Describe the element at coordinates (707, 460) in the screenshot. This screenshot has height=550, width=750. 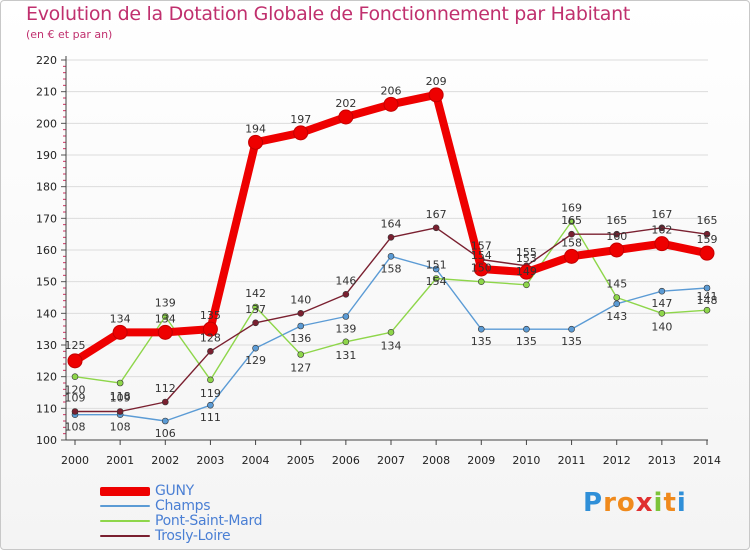
I see `x-tick-label: 2014` at that location.